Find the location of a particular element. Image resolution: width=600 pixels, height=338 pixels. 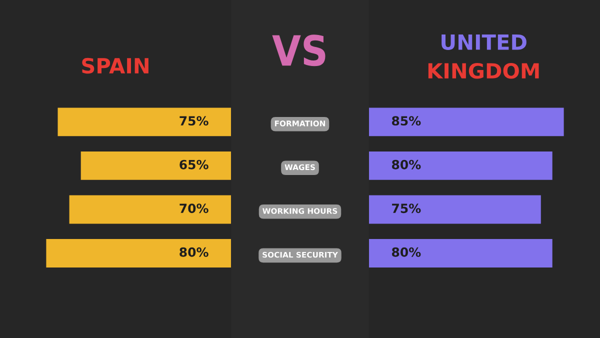

data-label: 85% is located at coordinates (406, 121).